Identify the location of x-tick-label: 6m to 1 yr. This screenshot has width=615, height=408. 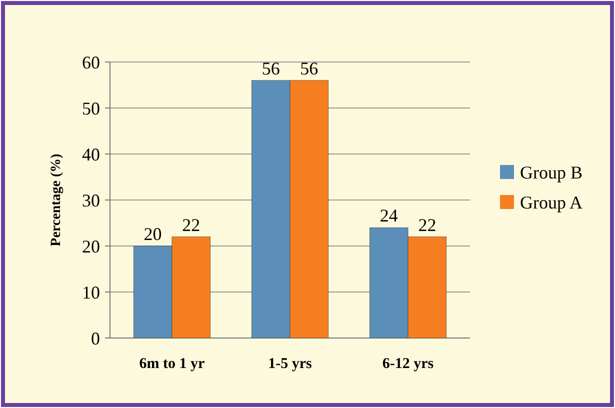
(172, 364).